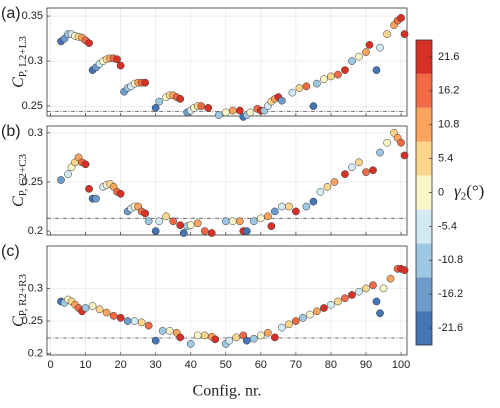 This screenshot has height=408, width=500. Describe the element at coordinates (227, 391) in the screenshot. I see `x-axis-label: Config. nr.` at that location.